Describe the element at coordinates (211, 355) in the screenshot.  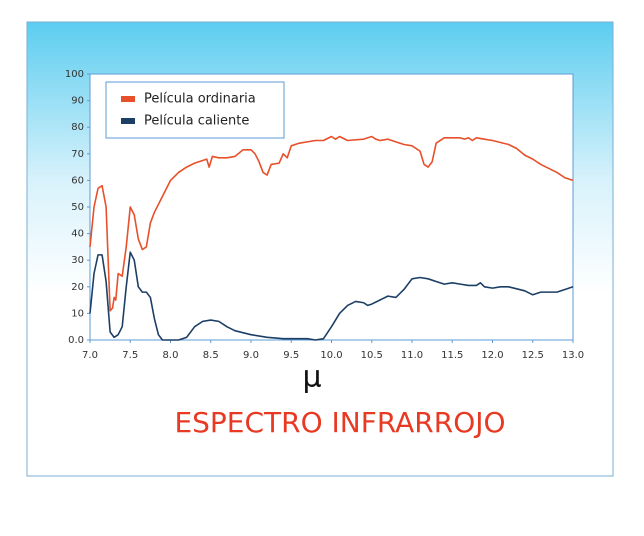
I see `x-tick-label: 8.5` at that location.